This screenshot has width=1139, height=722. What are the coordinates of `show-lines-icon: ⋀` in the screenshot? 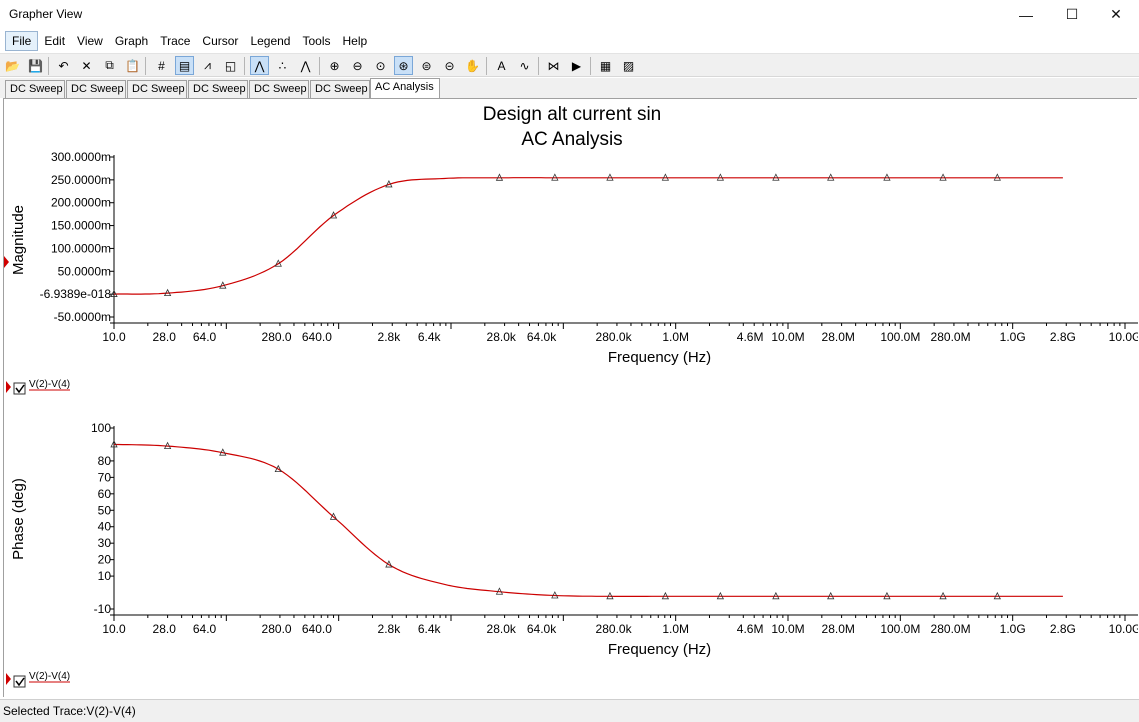 It's located at (259, 65).